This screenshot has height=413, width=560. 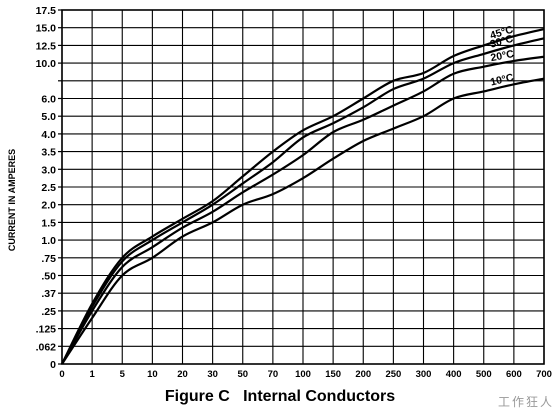 I want to click on x-tick-label: 200, so click(x=363, y=374).